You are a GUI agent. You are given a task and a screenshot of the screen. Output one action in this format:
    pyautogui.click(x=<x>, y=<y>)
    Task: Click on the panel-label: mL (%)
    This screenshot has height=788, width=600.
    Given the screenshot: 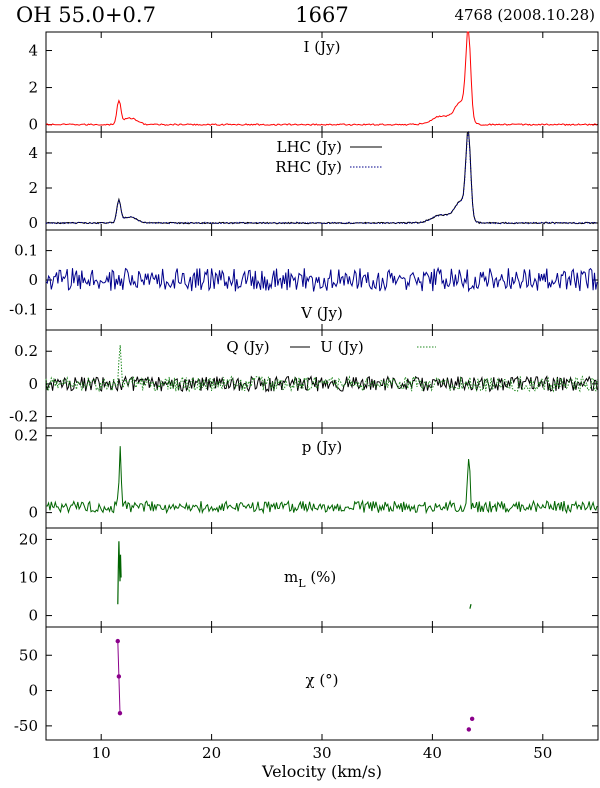 What is the action you would take?
    pyautogui.click(x=310, y=579)
    